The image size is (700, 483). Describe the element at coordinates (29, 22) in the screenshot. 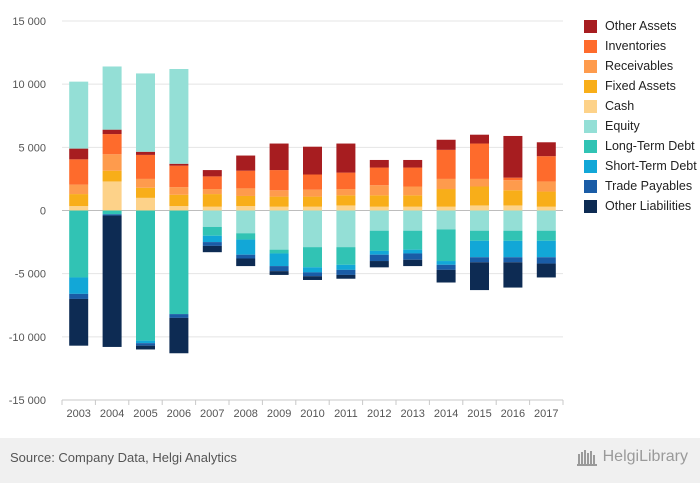

I see `y-tick-label: 15 000` at that location.